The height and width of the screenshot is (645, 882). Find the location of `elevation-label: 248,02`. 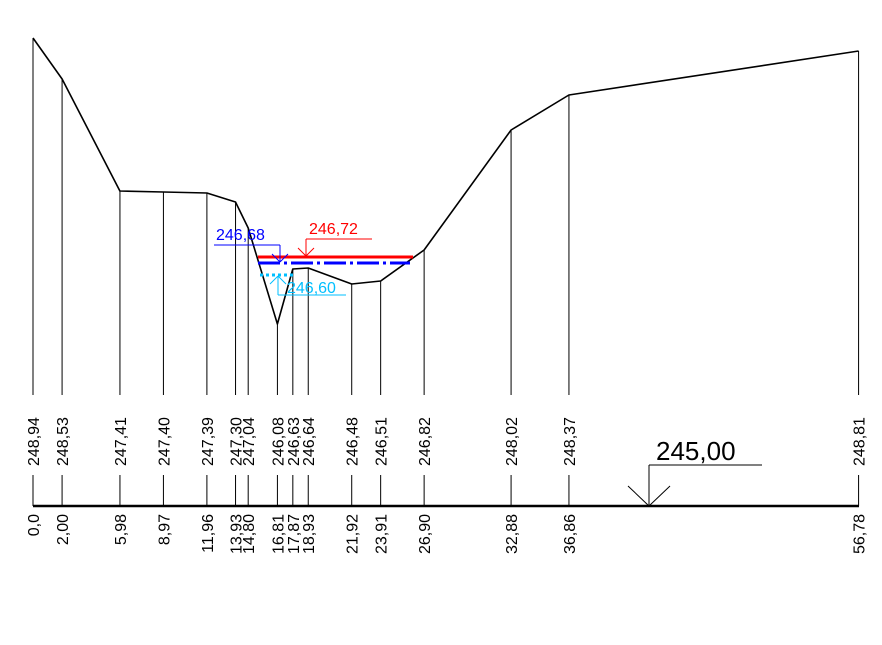

elevation-label: 248,02 is located at coordinates (512, 441).